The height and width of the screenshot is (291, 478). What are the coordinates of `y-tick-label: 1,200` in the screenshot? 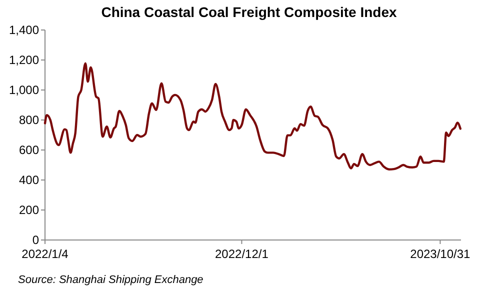 It's located at (24, 60).